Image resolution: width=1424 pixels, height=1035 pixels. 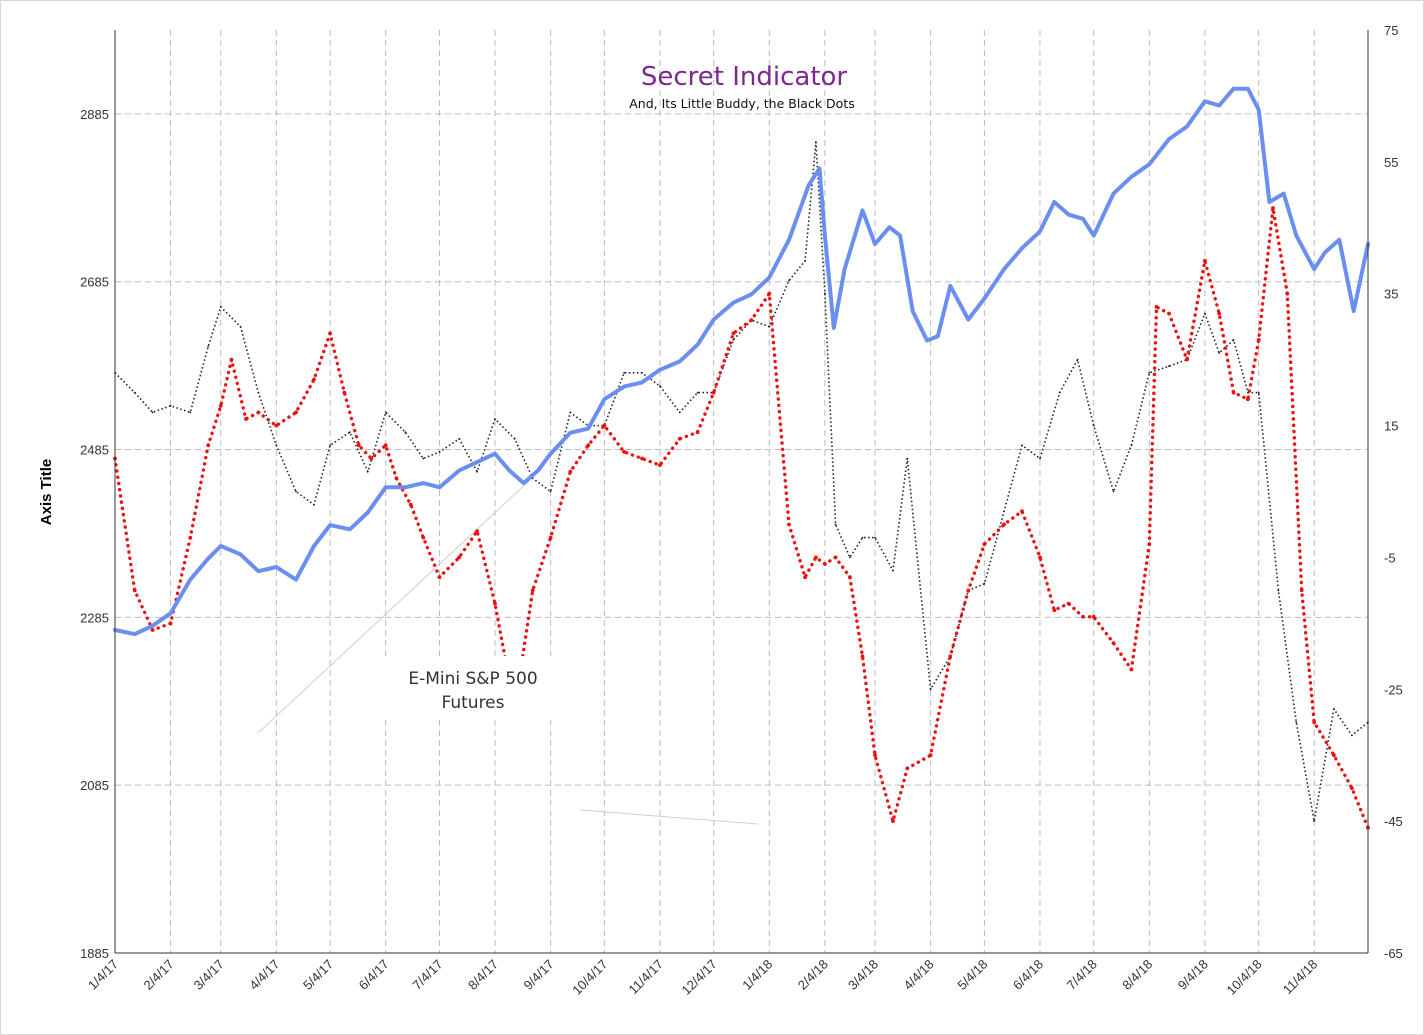 What do you see at coordinates (744, 77) in the screenshot?
I see `chart-title: Secret Indicator` at bounding box center [744, 77].